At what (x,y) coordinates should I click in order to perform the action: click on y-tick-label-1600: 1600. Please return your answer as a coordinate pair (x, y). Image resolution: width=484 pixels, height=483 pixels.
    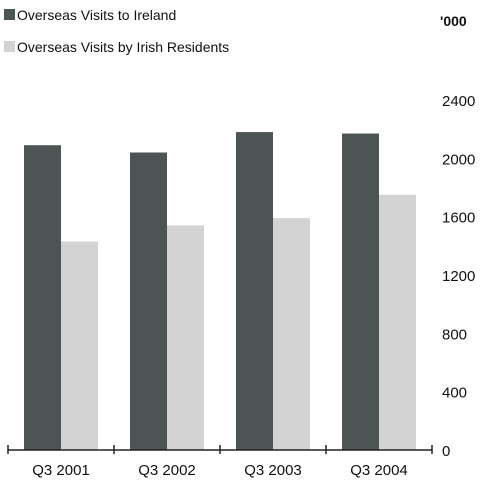
    Looking at the image, I should click on (458, 218).